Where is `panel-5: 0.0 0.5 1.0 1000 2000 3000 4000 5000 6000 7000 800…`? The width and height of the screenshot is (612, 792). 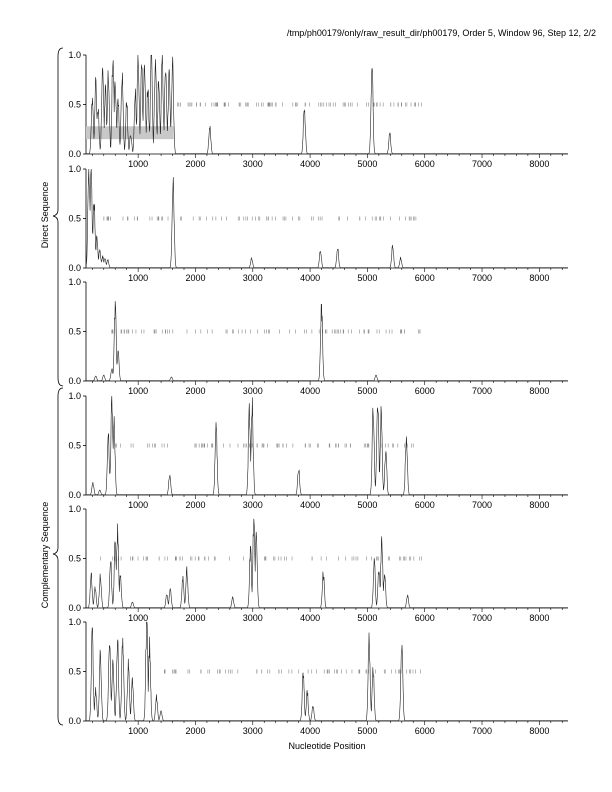
panel-5: 0.0 0.5 1.0 1000 2000 3000 4000 5000 6000 7000 800… is located at coordinates (318, 563).